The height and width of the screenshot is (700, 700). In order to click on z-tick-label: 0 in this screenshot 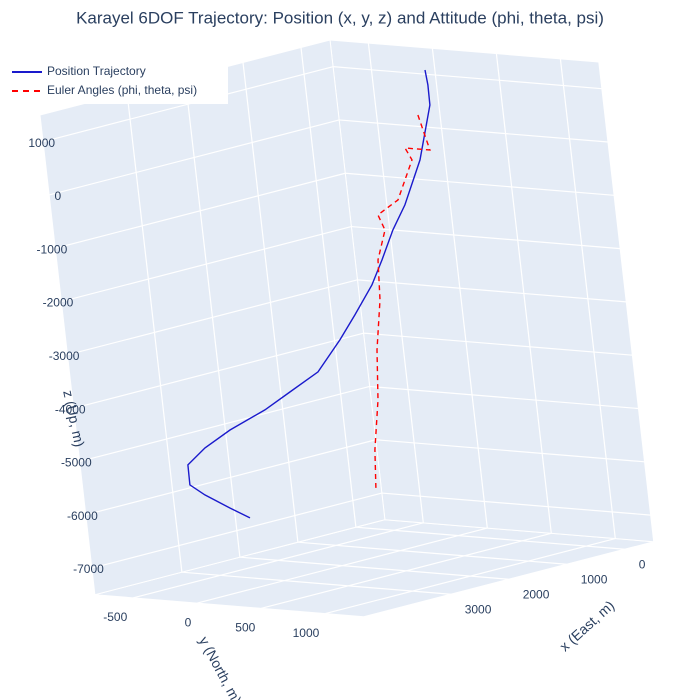, I will do `click(57, 196)`.